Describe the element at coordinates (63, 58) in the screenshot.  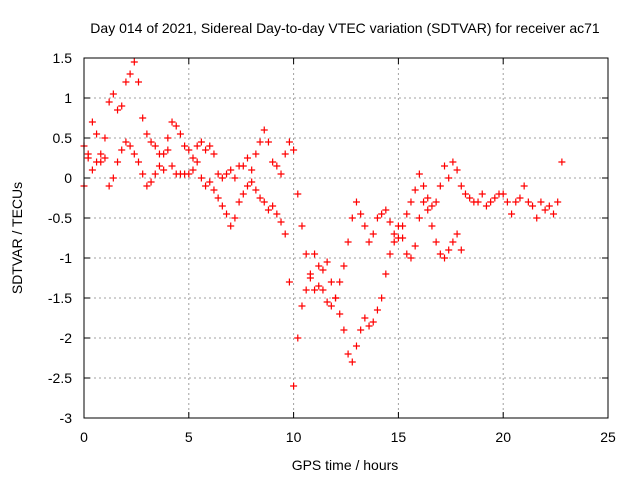
I see `y-tick-label: 1.5` at that location.